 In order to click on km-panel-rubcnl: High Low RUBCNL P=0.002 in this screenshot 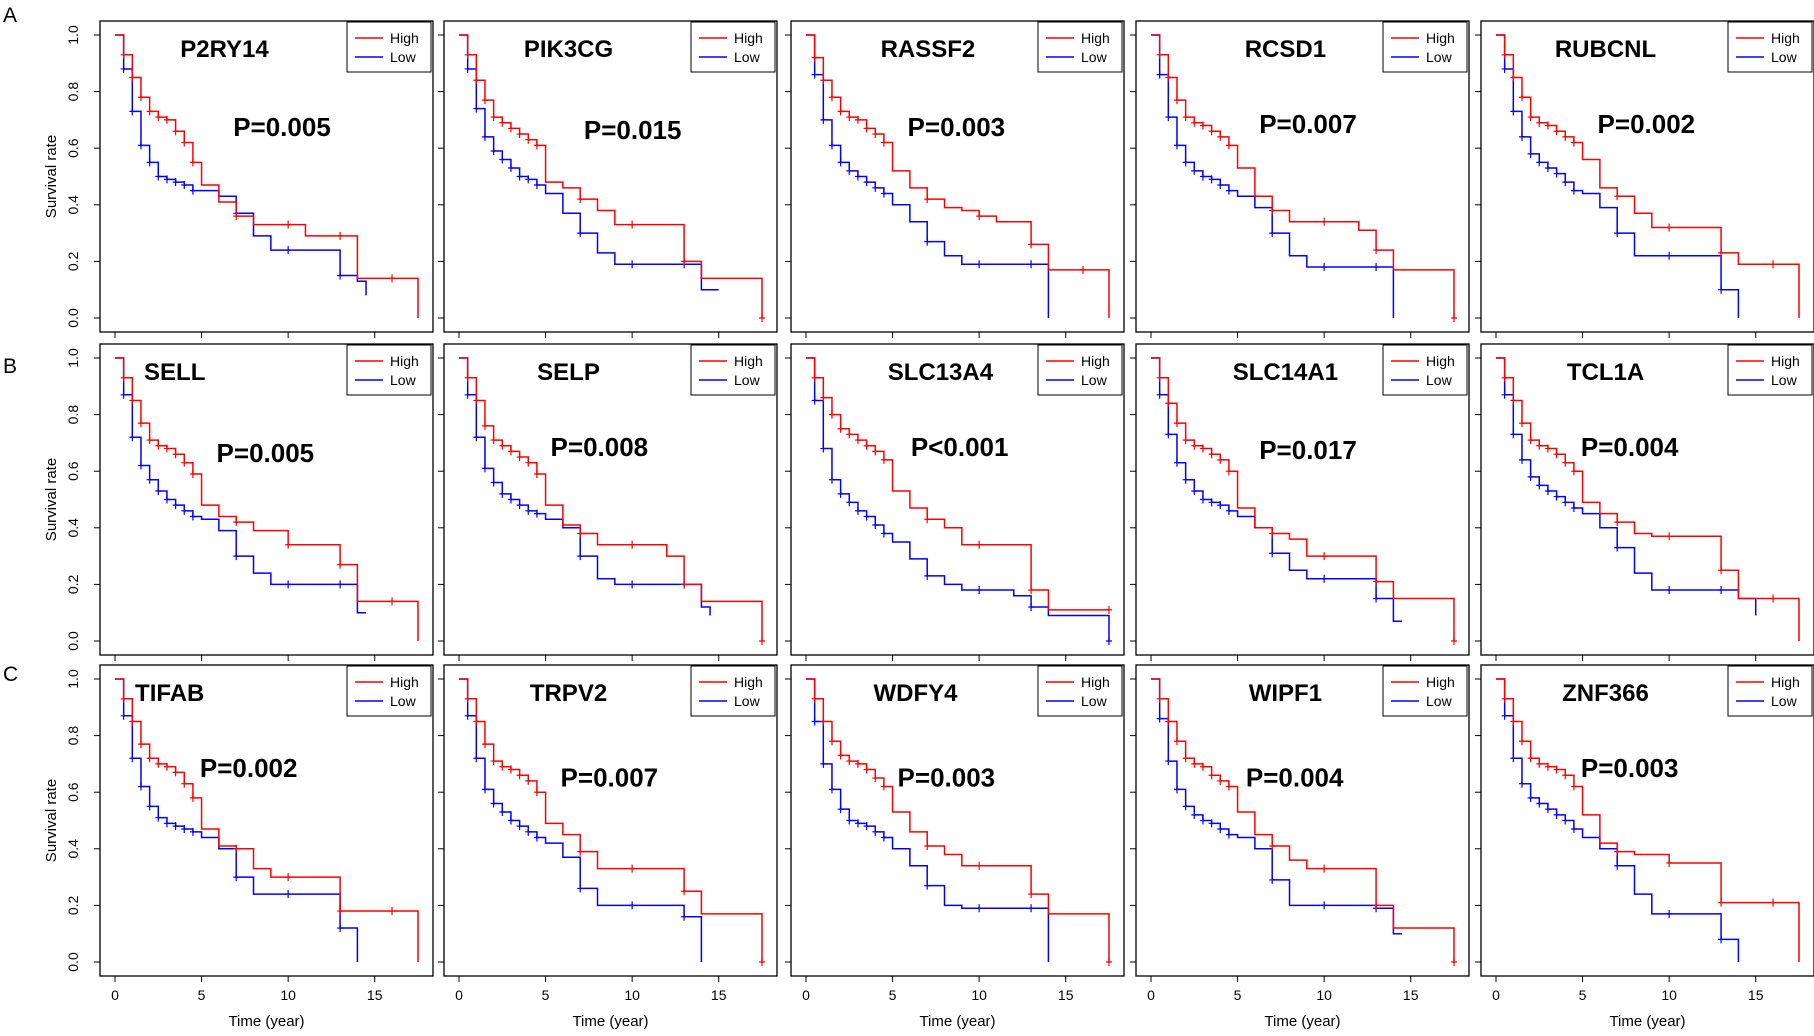, I will do `click(1644, 179)`.